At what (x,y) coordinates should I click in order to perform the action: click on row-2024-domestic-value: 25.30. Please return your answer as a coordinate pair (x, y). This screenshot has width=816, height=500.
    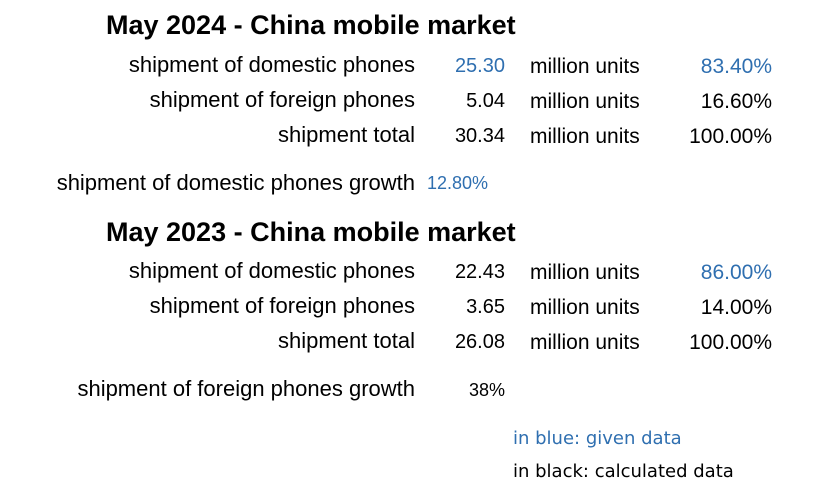
    Looking at the image, I should click on (479, 66).